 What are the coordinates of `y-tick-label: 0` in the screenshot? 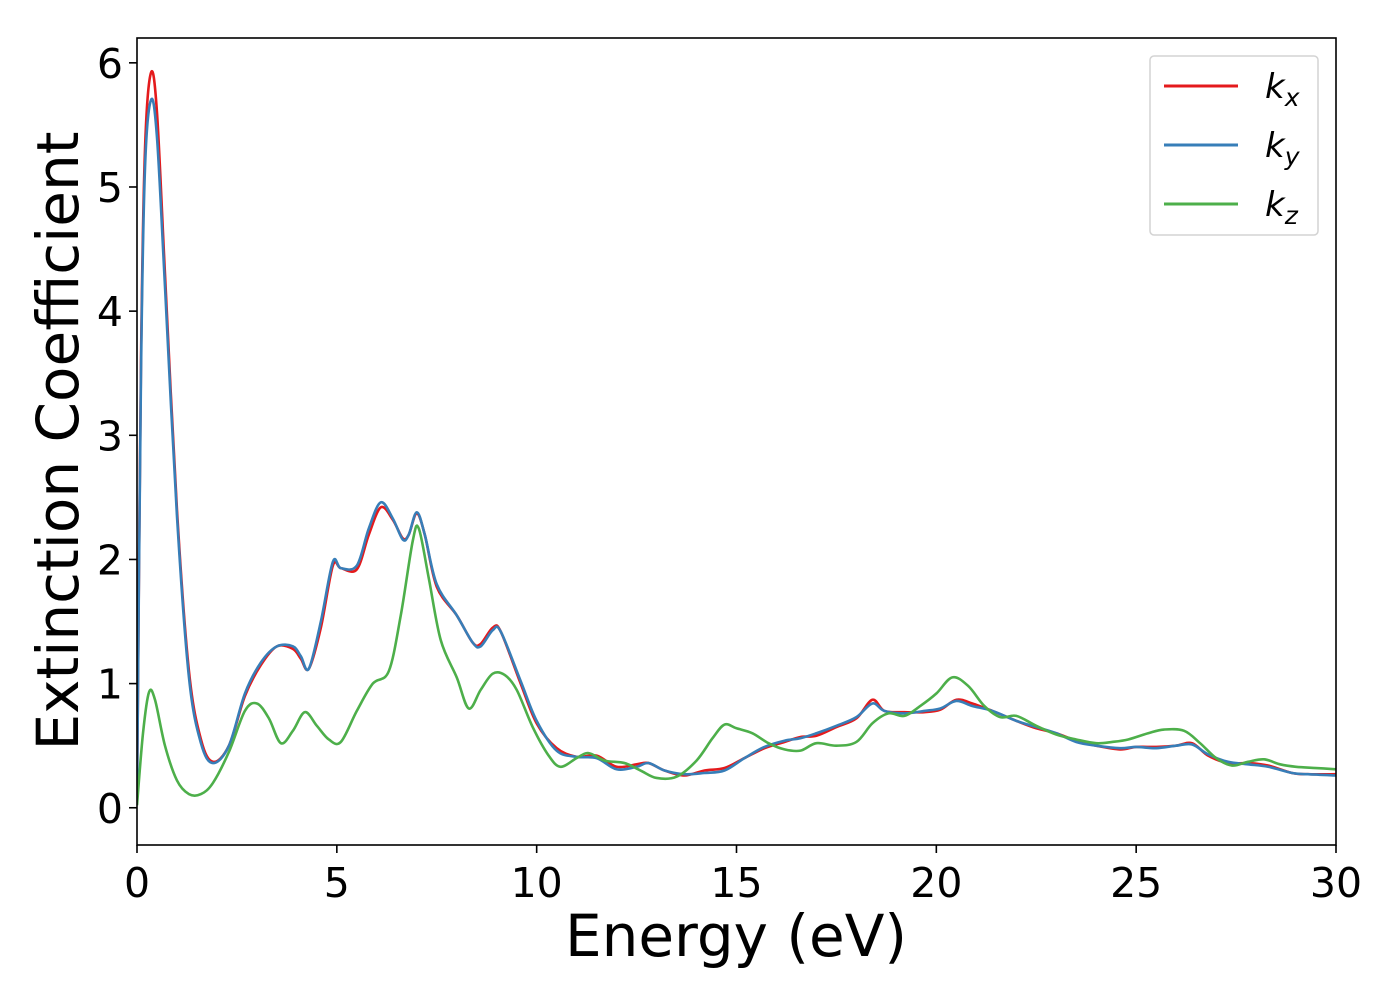 It's located at (110, 809).